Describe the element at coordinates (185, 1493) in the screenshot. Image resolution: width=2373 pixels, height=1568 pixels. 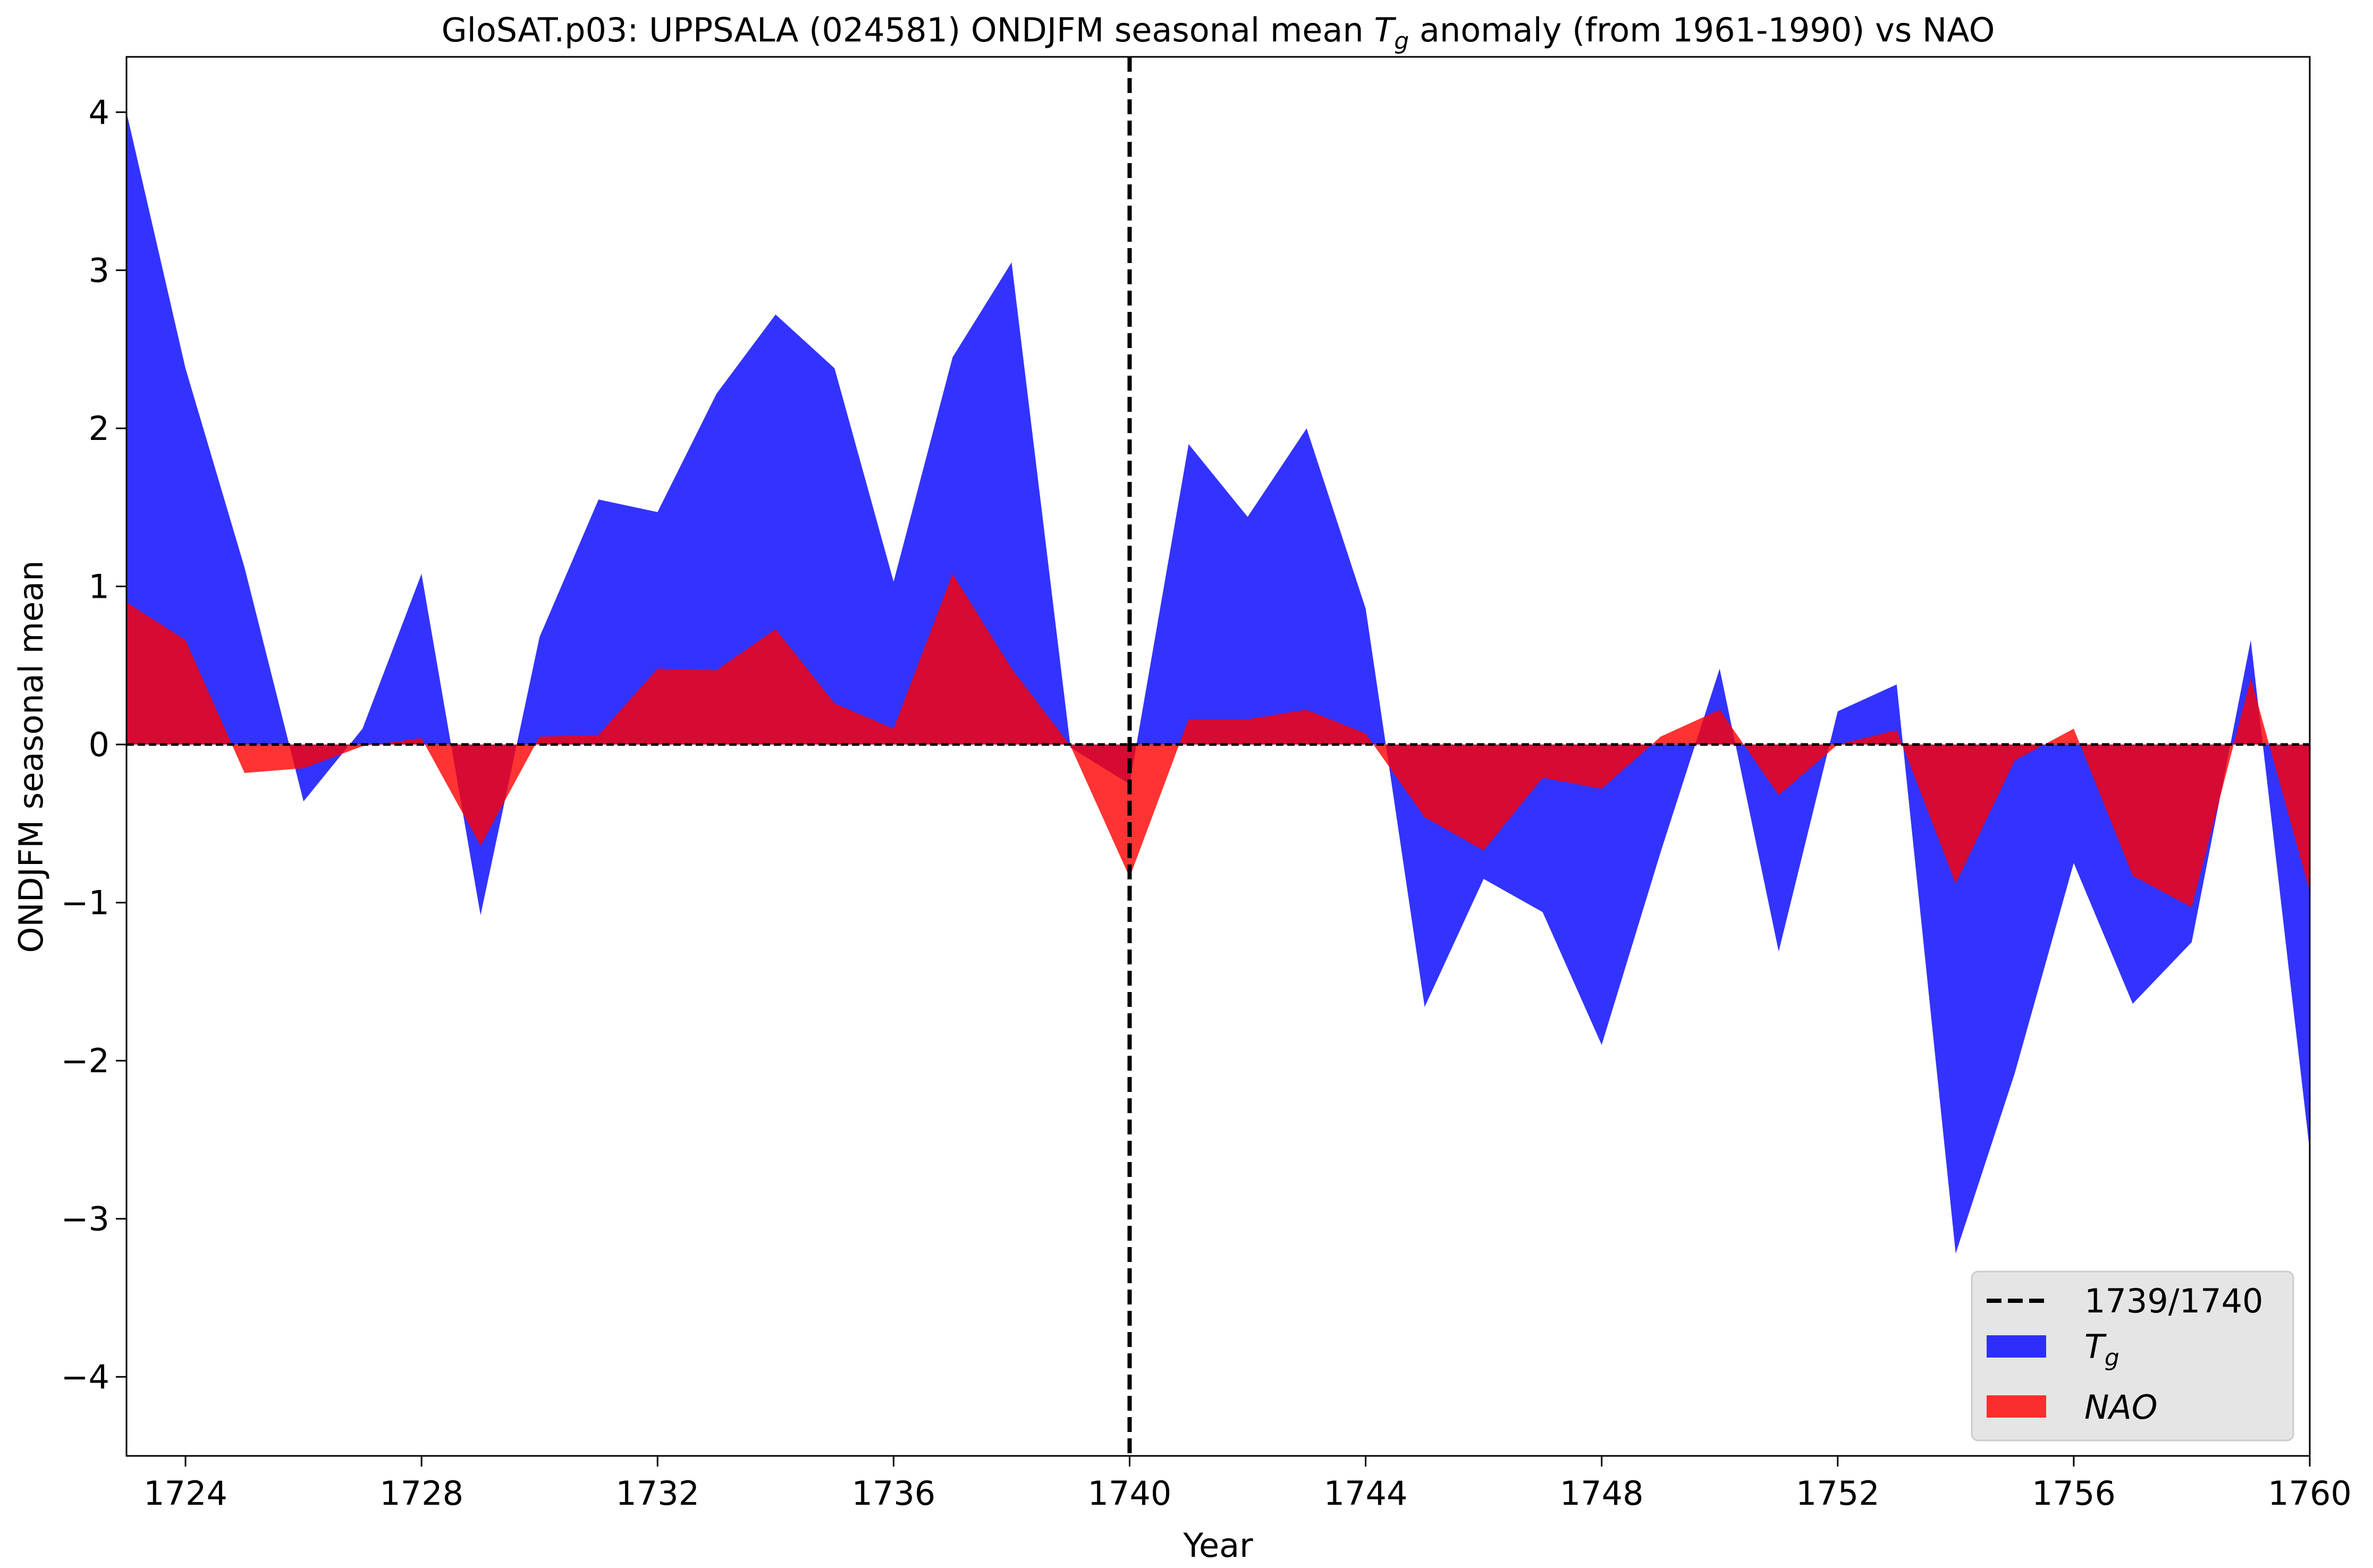
I see `x-tick-label: 1724` at that location.